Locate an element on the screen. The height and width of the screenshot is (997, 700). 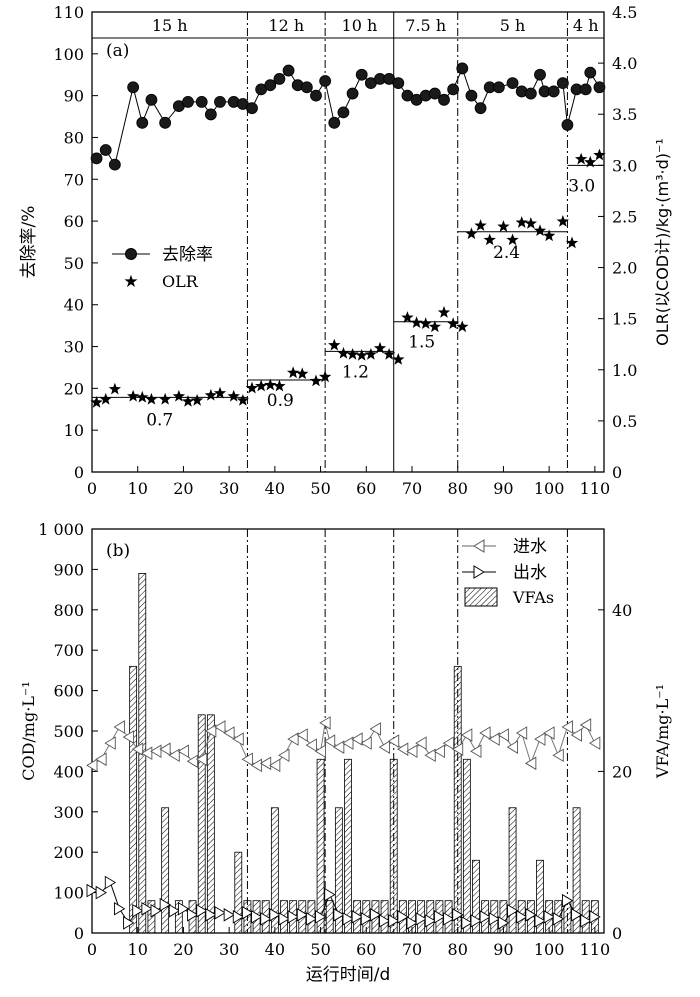
x-tick-label: 50 is located at coordinates (320, 488).